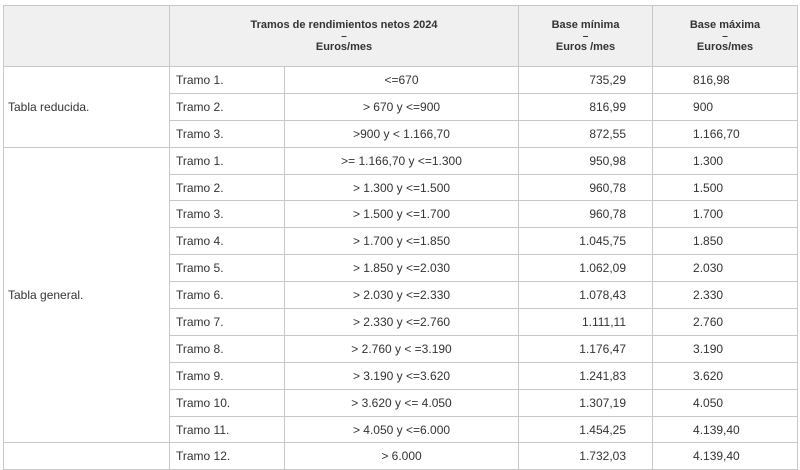  Describe the element at coordinates (227, 268) in the screenshot. I see `tramo-cell: Tramo 5.` at that location.